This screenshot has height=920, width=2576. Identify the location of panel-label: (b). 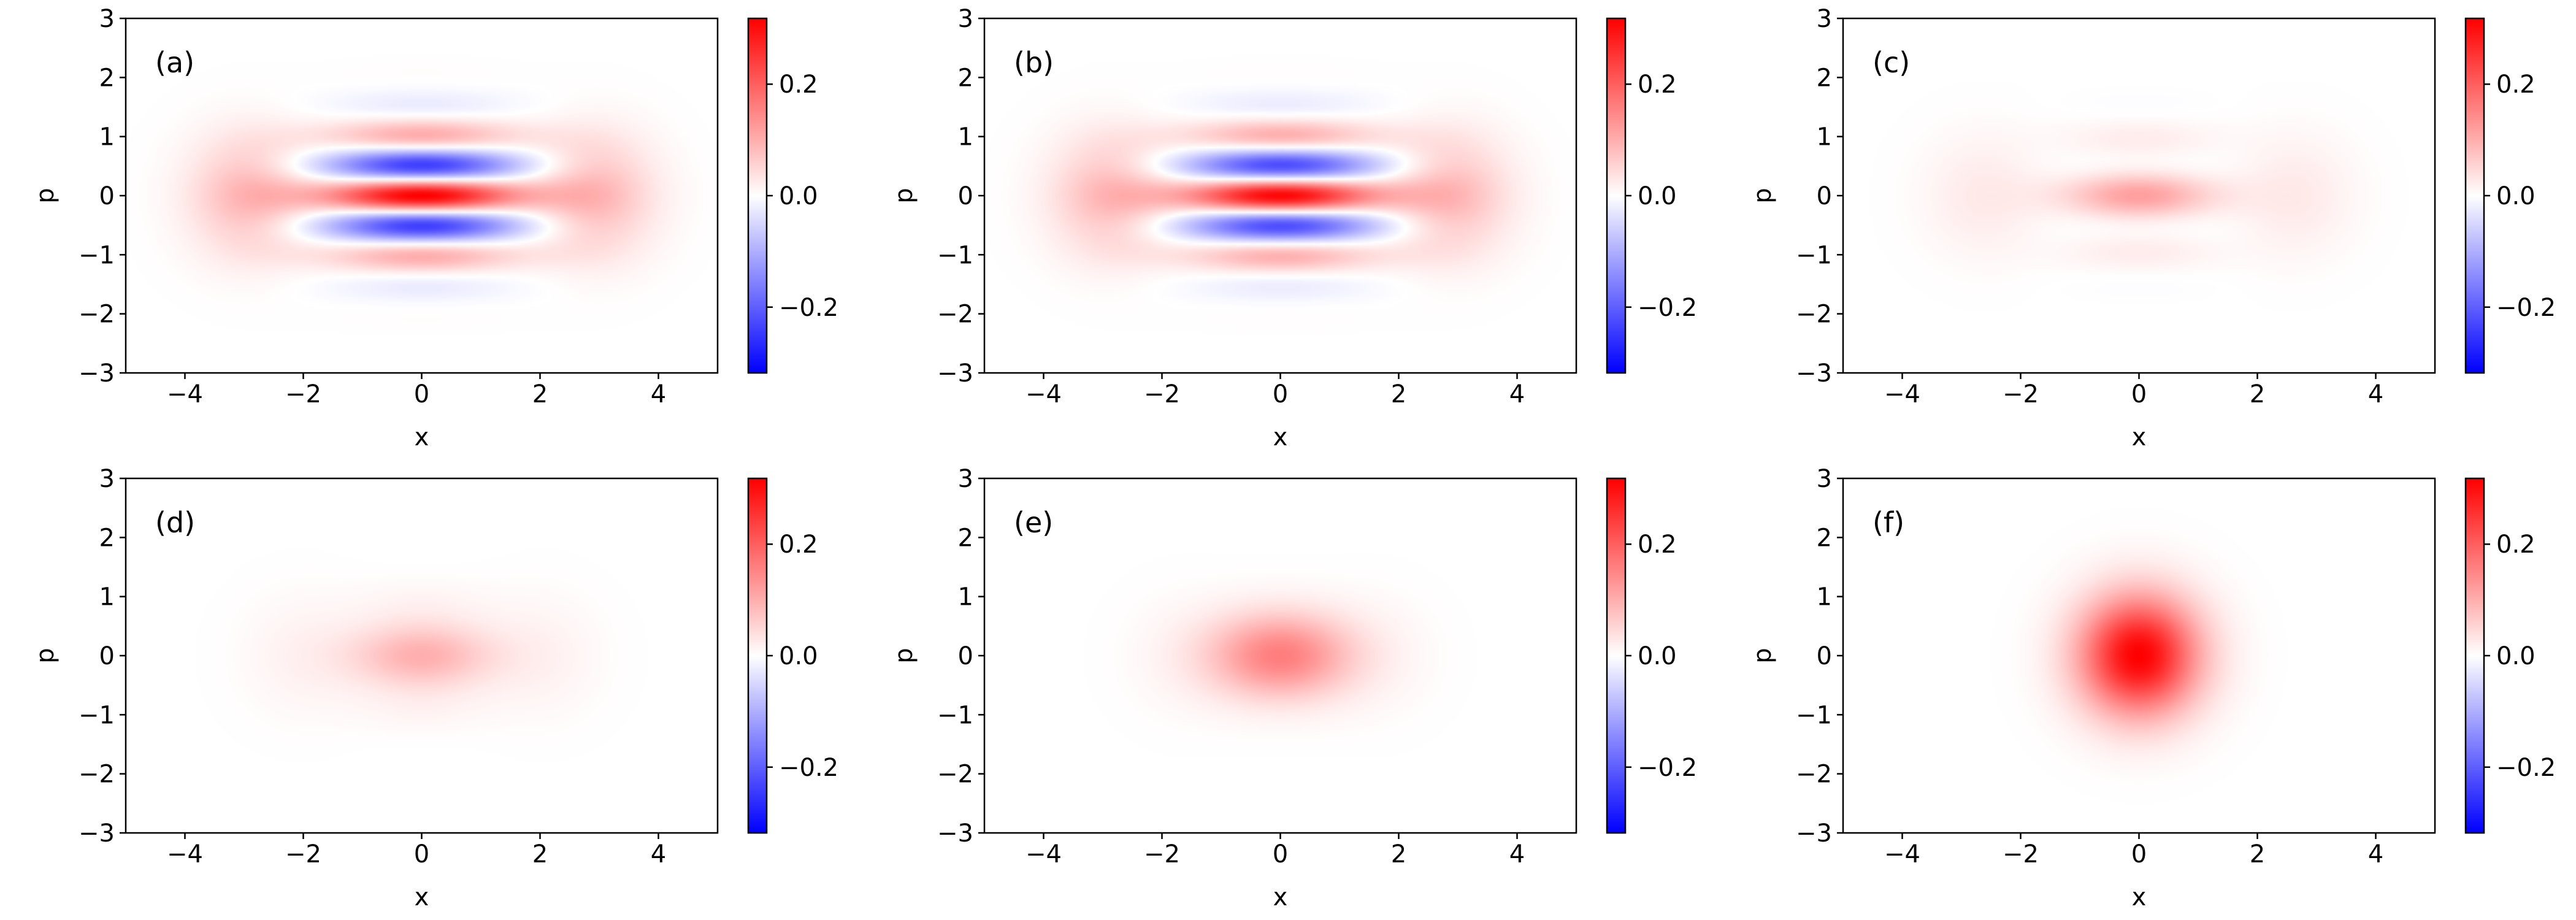
(1034, 62).